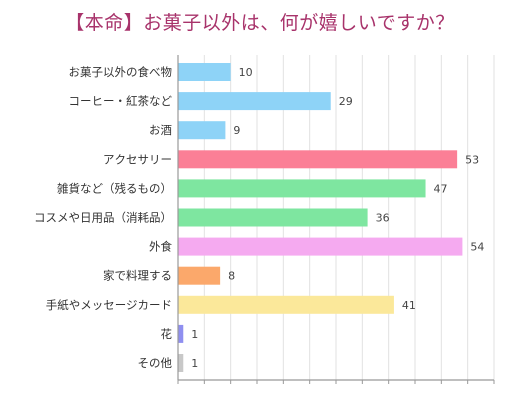 The height and width of the screenshot is (400, 520). I want to click on category-label: お酒, so click(160, 130).